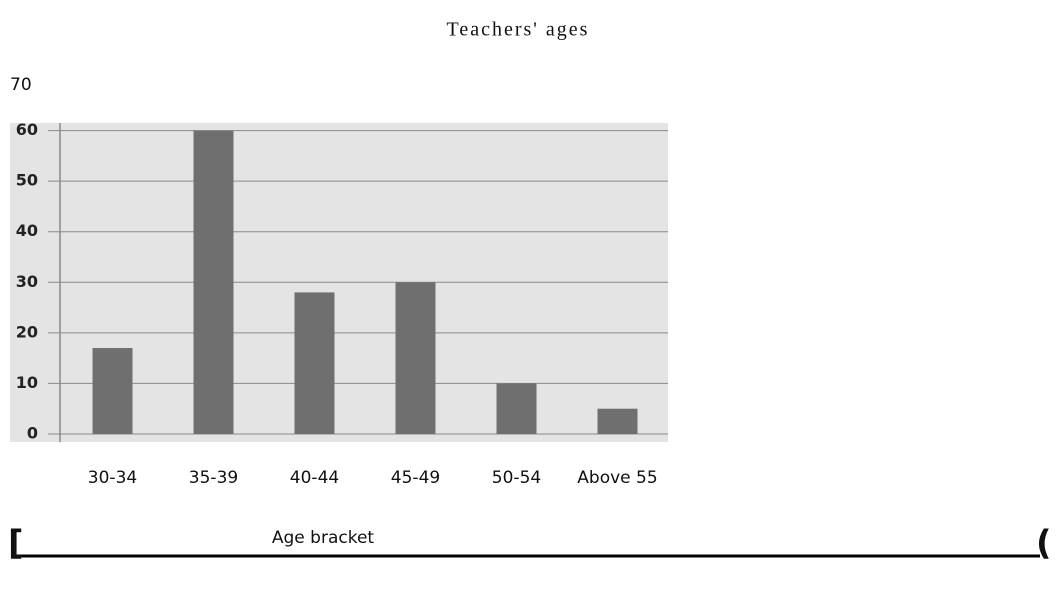 The image size is (1057, 594). I want to click on x-tick-label: 50-54, so click(516, 478).